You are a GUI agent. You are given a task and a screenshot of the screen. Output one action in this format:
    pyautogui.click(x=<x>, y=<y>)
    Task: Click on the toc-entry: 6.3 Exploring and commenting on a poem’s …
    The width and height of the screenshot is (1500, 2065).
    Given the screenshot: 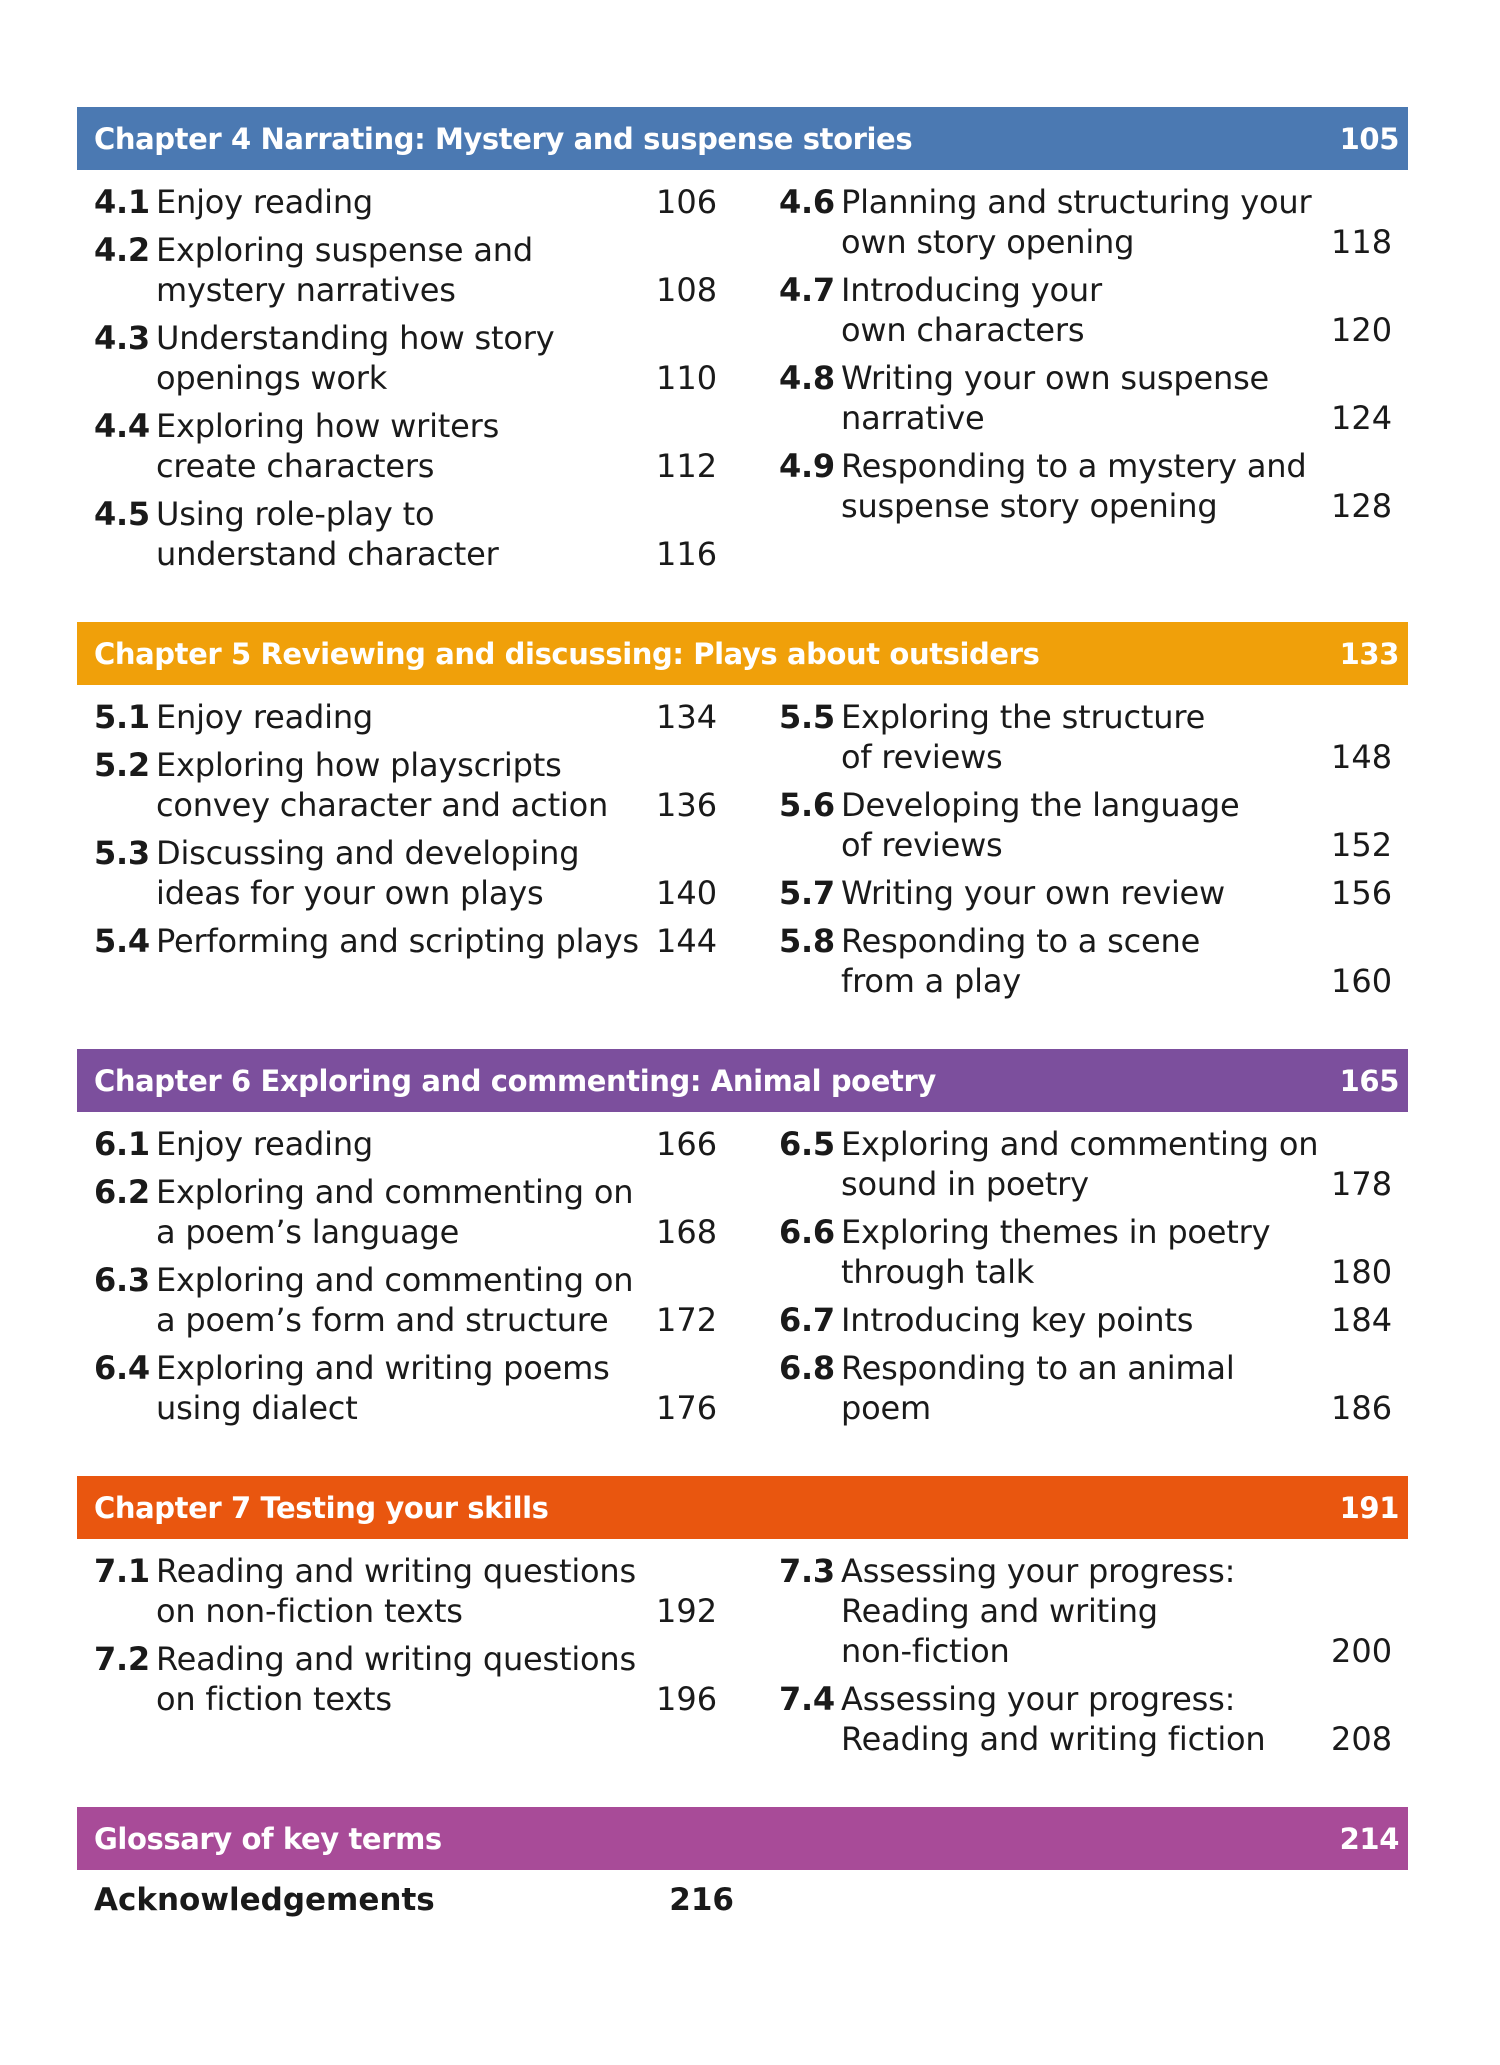 What is the action you would take?
    pyautogui.click(x=414, y=1300)
    